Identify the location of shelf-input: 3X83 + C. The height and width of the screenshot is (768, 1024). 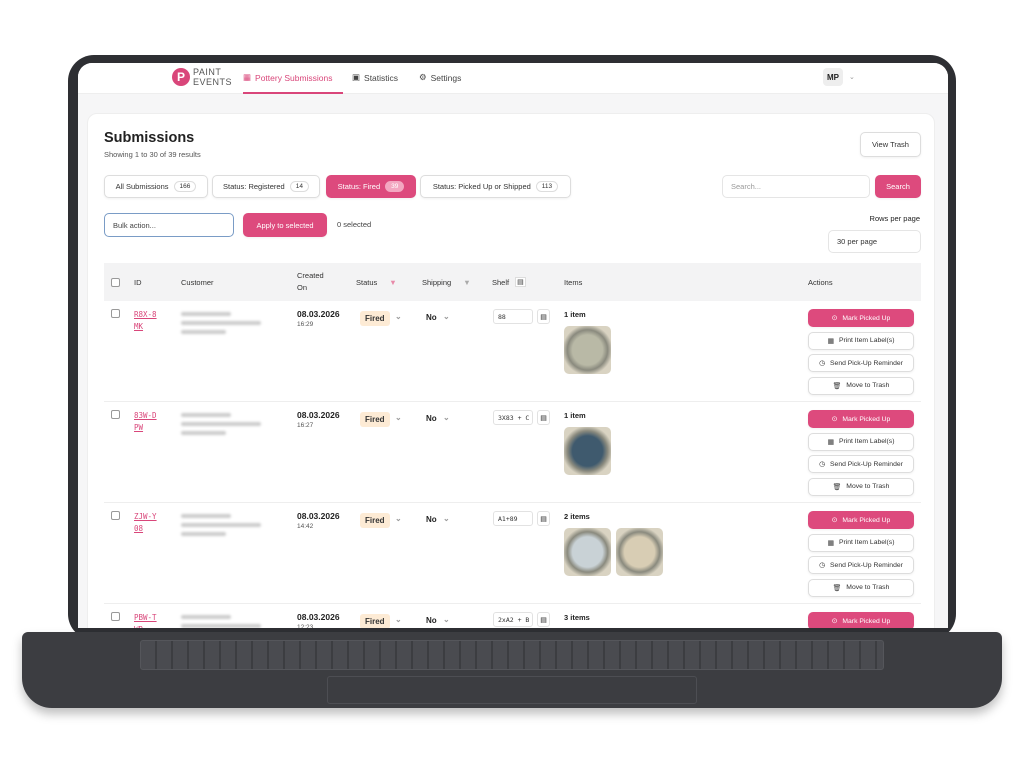
(513, 417).